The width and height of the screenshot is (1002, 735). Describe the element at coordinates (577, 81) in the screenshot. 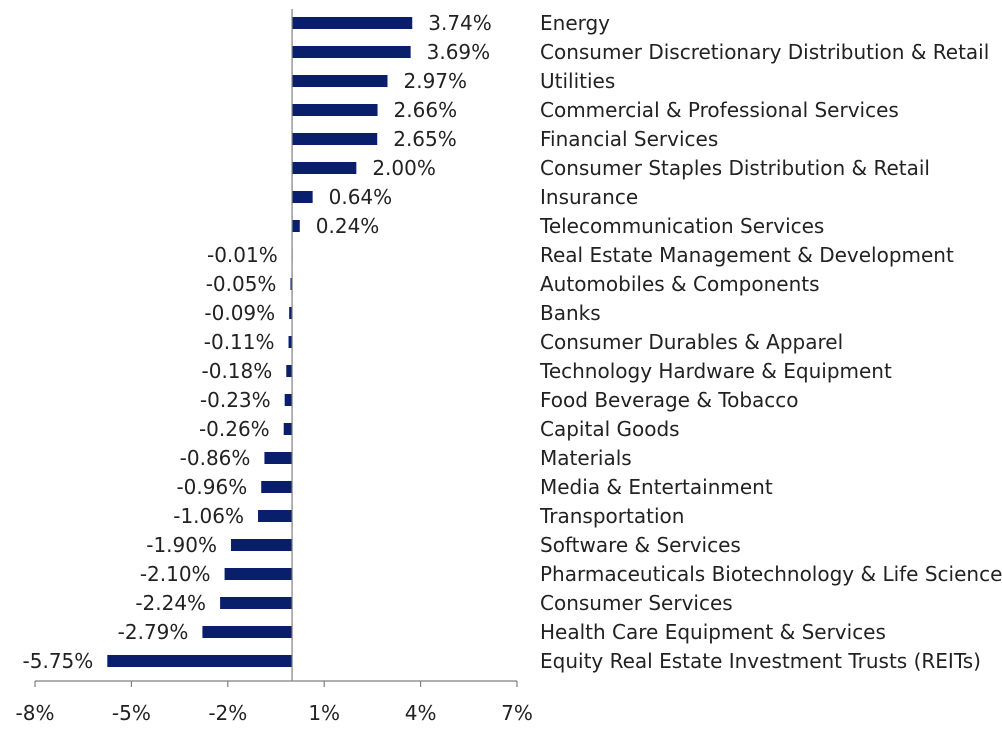

I see `category-label-2: Utilities` at that location.